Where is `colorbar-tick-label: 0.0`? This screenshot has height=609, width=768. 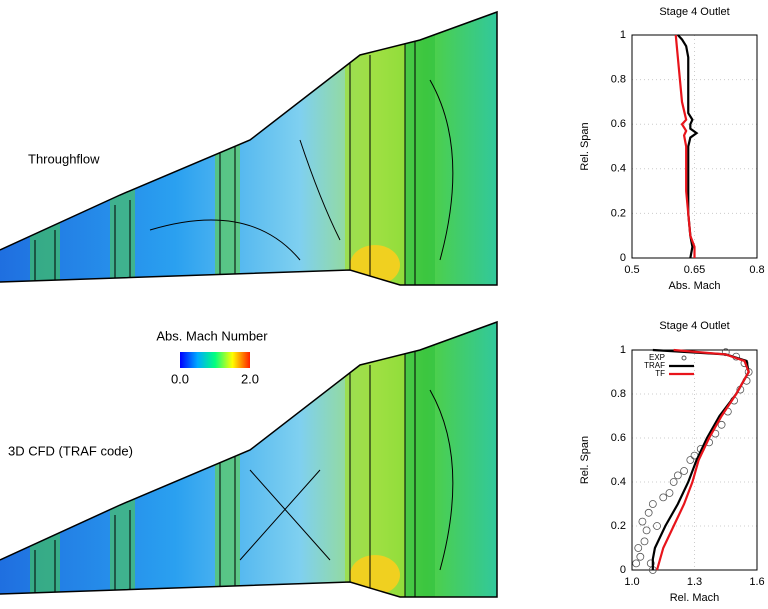 colorbar-tick-label: 0.0 is located at coordinates (180, 378).